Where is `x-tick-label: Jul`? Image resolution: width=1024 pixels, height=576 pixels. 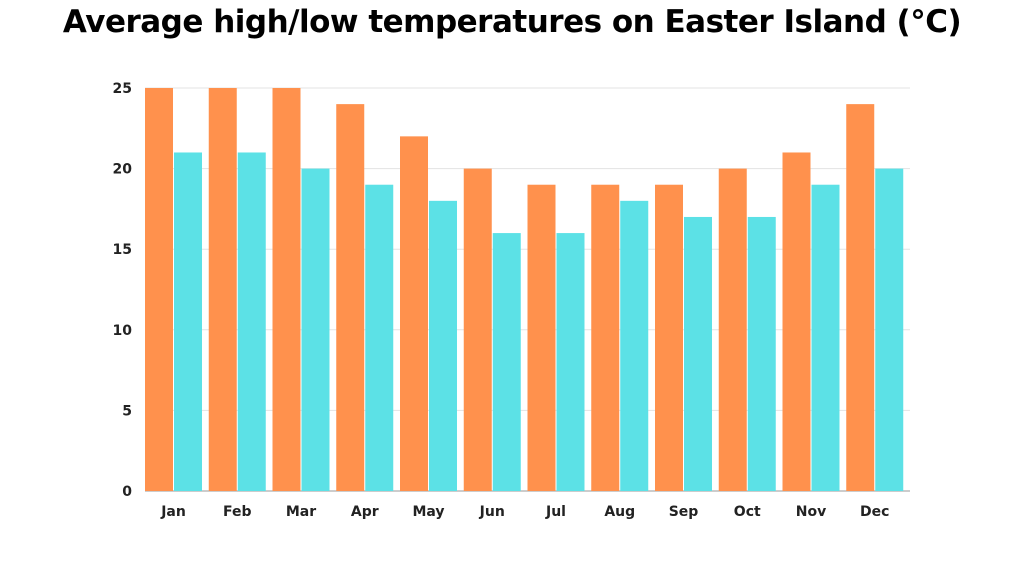 x-tick-label: Jul is located at coordinates (555, 512).